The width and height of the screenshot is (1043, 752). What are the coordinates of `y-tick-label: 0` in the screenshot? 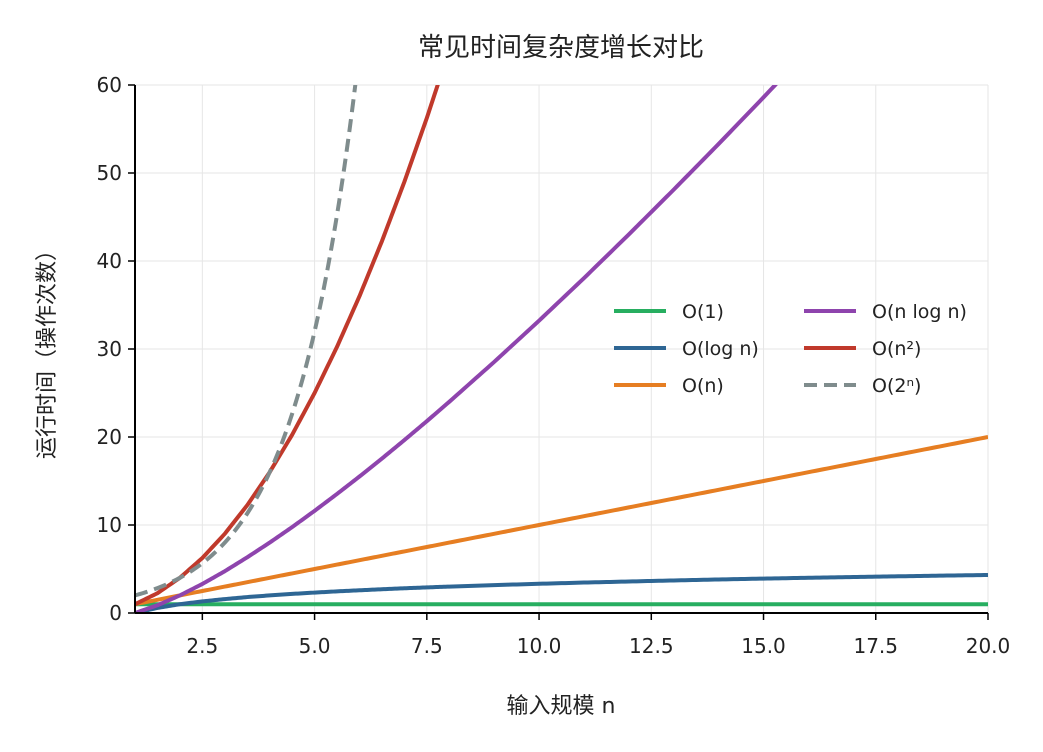 It's located at (115, 613).